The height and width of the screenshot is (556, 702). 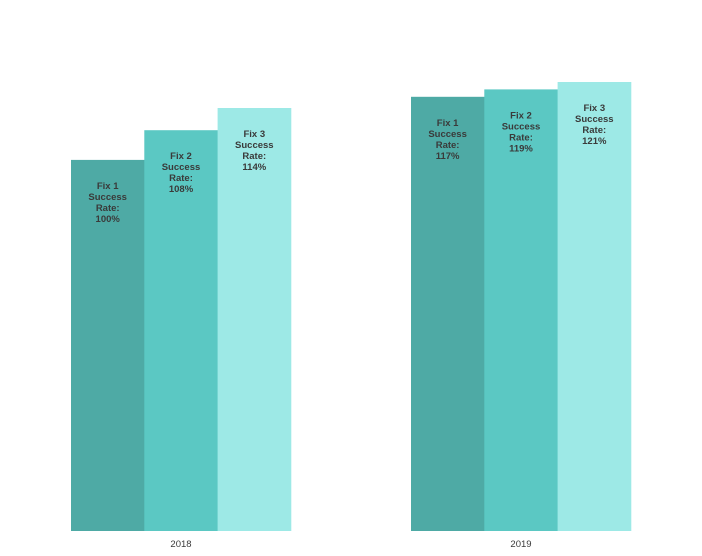 I want to click on category-label-2018: 2018, so click(x=180, y=544).